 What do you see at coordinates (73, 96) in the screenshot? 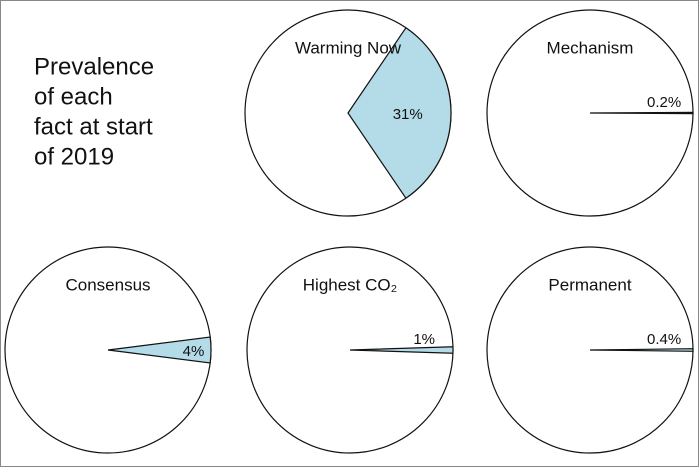
I see `page-title: of each` at bounding box center [73, 96].